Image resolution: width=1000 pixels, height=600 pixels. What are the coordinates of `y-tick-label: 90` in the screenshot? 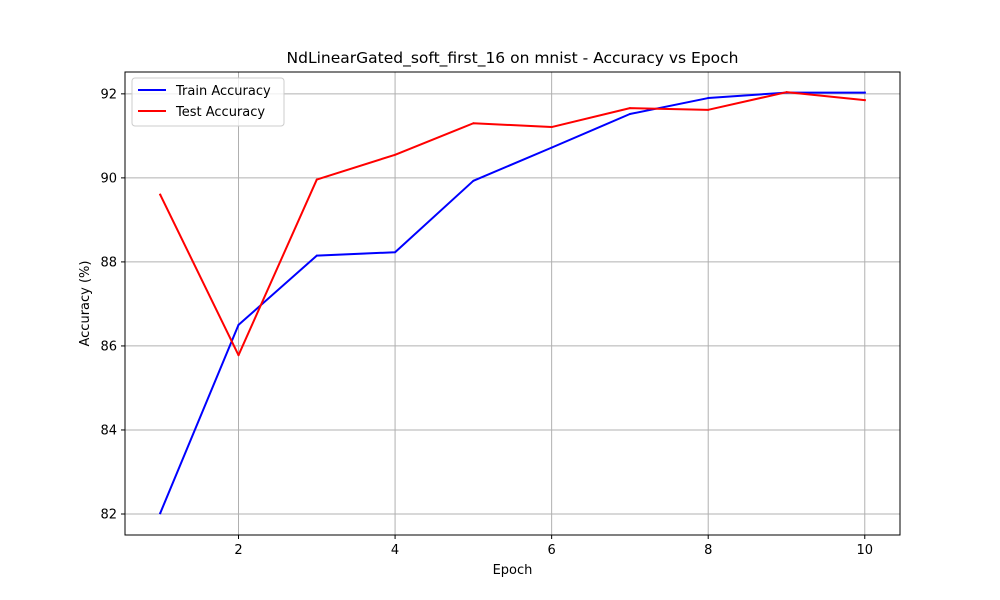 It's located at (108, 178).